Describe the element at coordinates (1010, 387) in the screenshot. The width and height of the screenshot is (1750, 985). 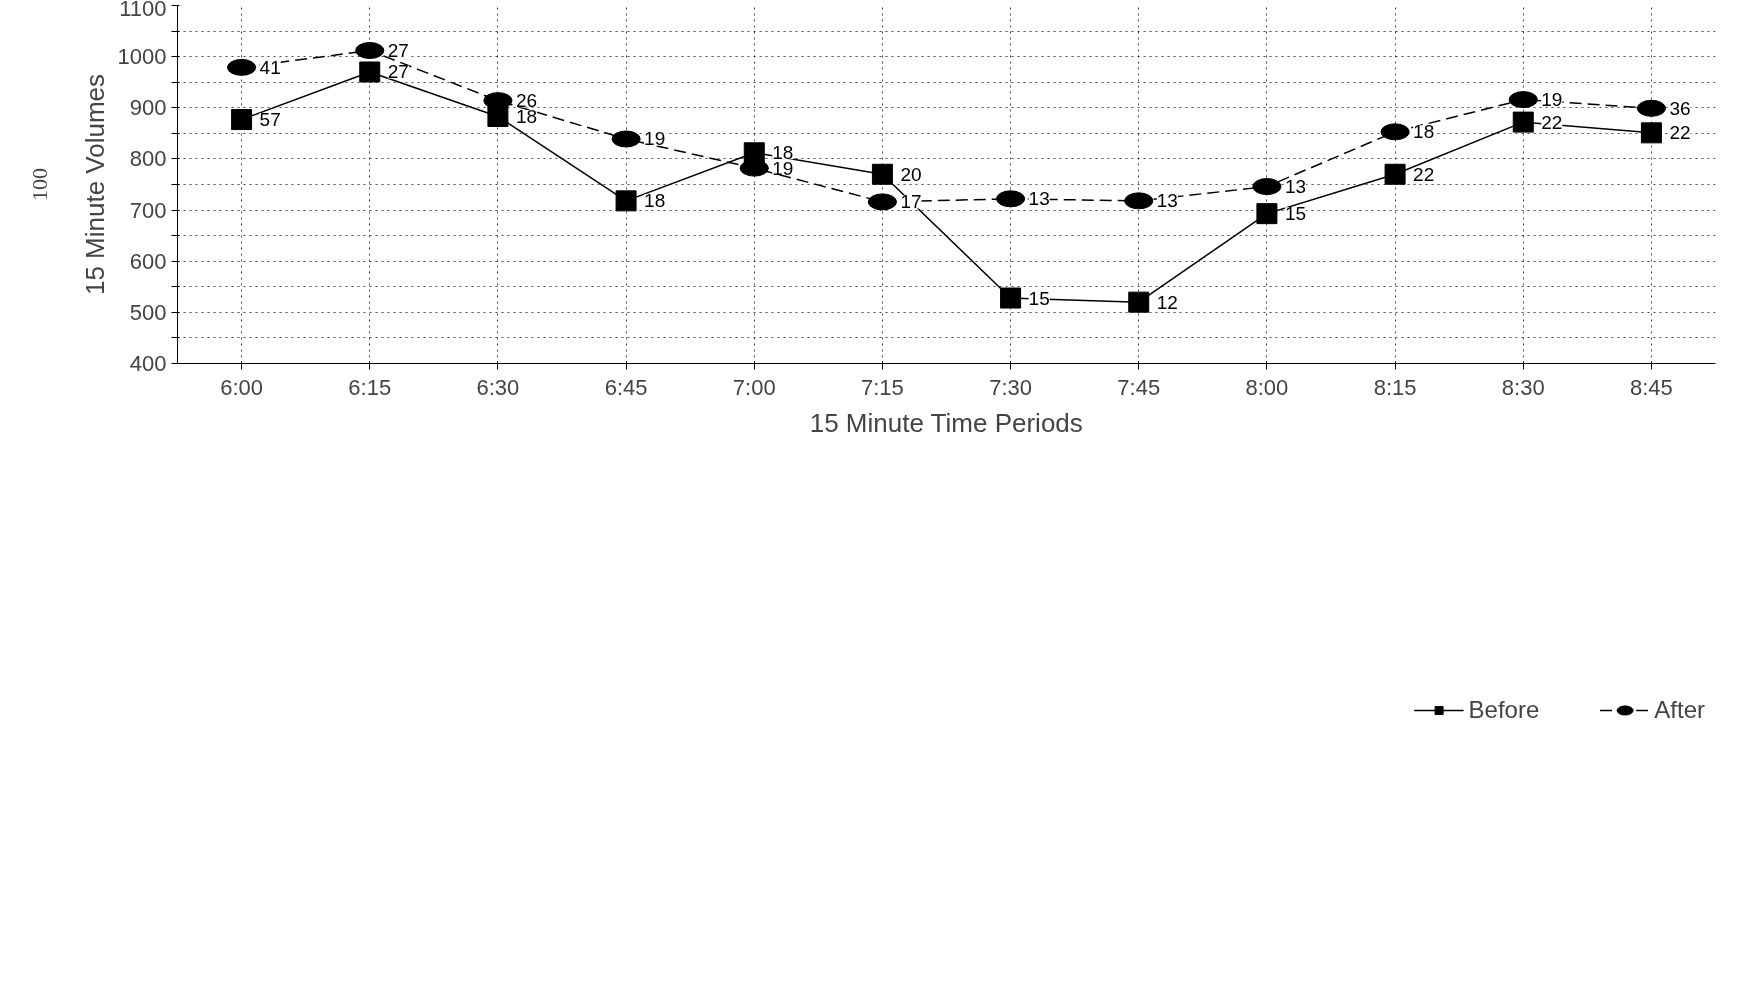
I see `x-tick-label: 7:30` at that location.